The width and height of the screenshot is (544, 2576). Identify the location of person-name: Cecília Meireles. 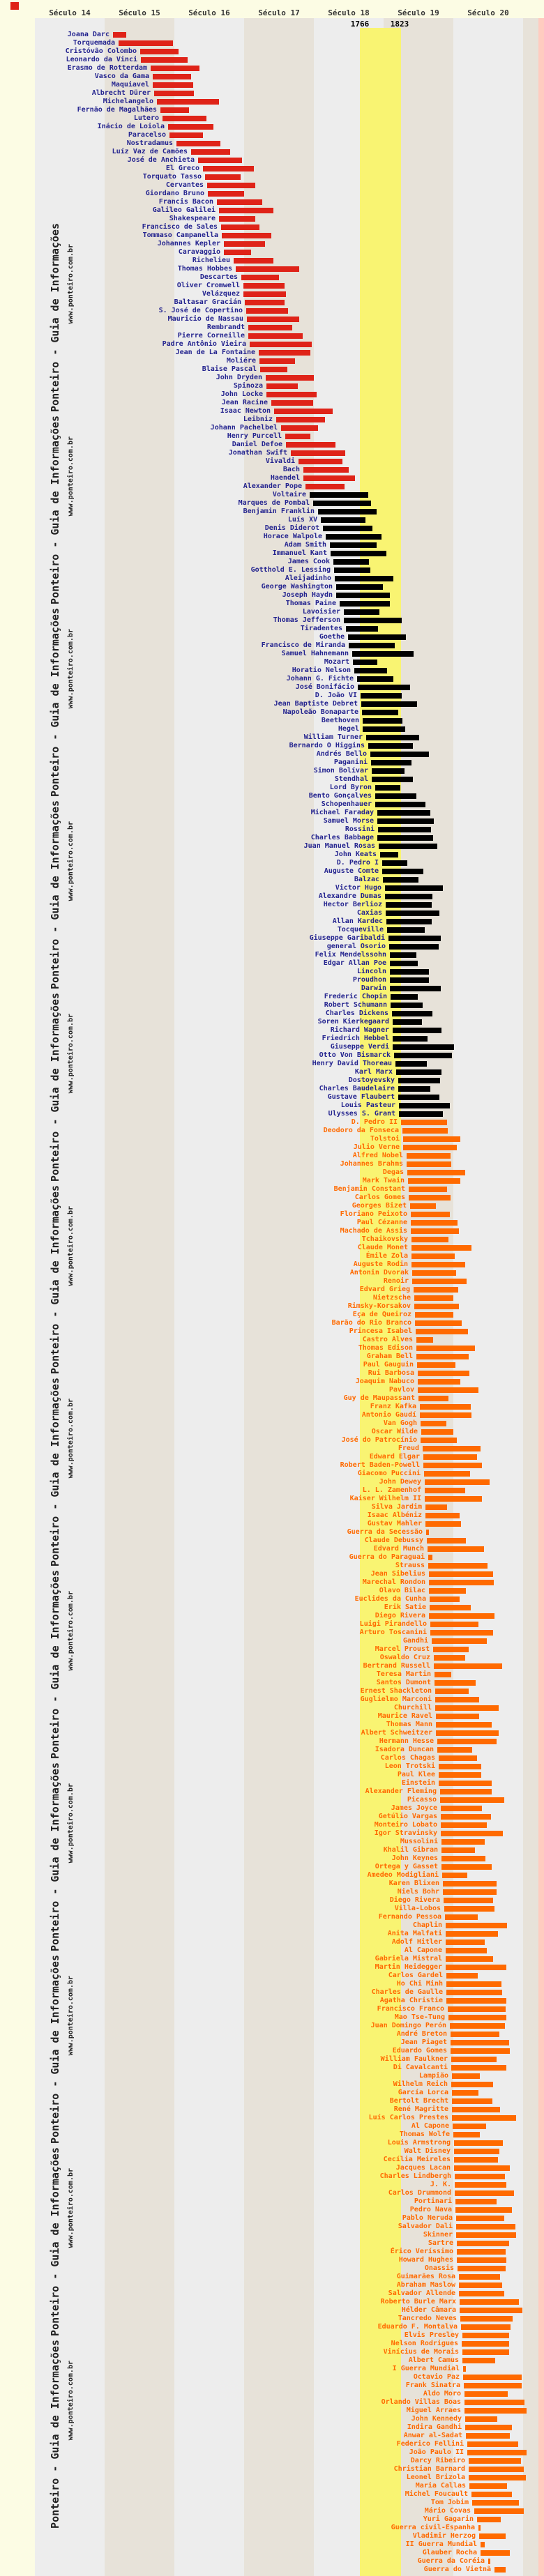
(417, 2159).